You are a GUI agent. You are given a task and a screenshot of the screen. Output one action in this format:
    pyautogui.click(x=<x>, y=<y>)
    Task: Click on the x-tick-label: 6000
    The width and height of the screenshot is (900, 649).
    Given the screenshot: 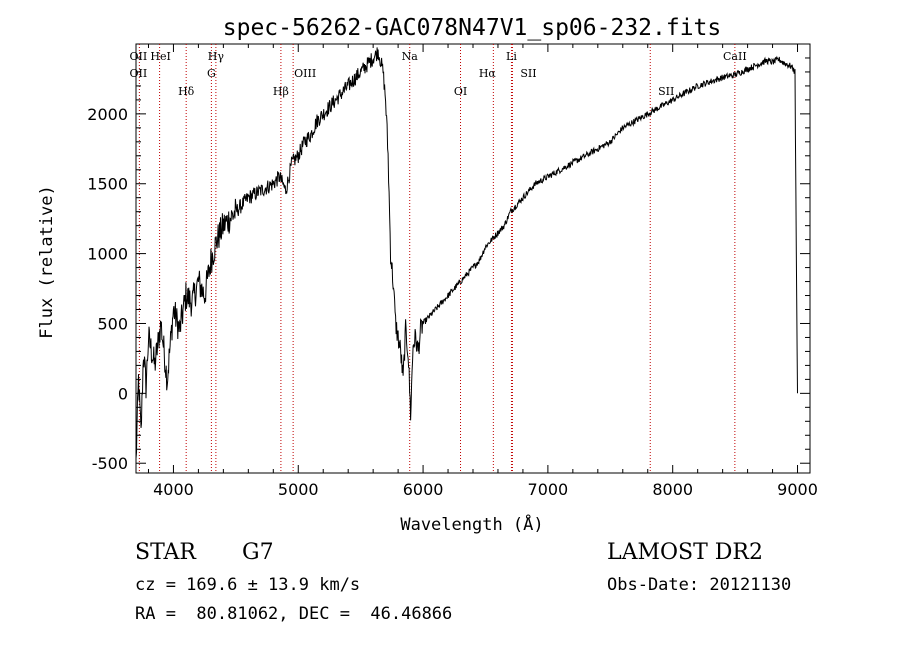 What is the action you would take?
    pyautogui.click(x=423, y=489)
    